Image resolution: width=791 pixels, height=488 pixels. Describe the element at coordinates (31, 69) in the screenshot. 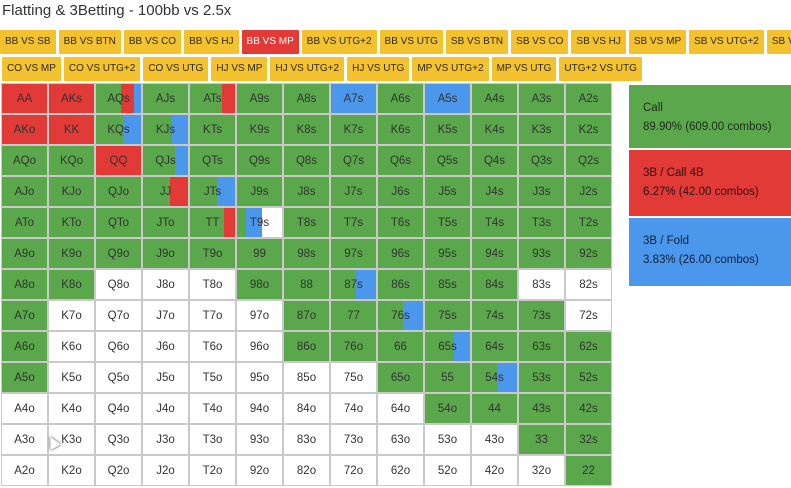

I see `tab-co-vs-mp: CO VS MP` at that location.